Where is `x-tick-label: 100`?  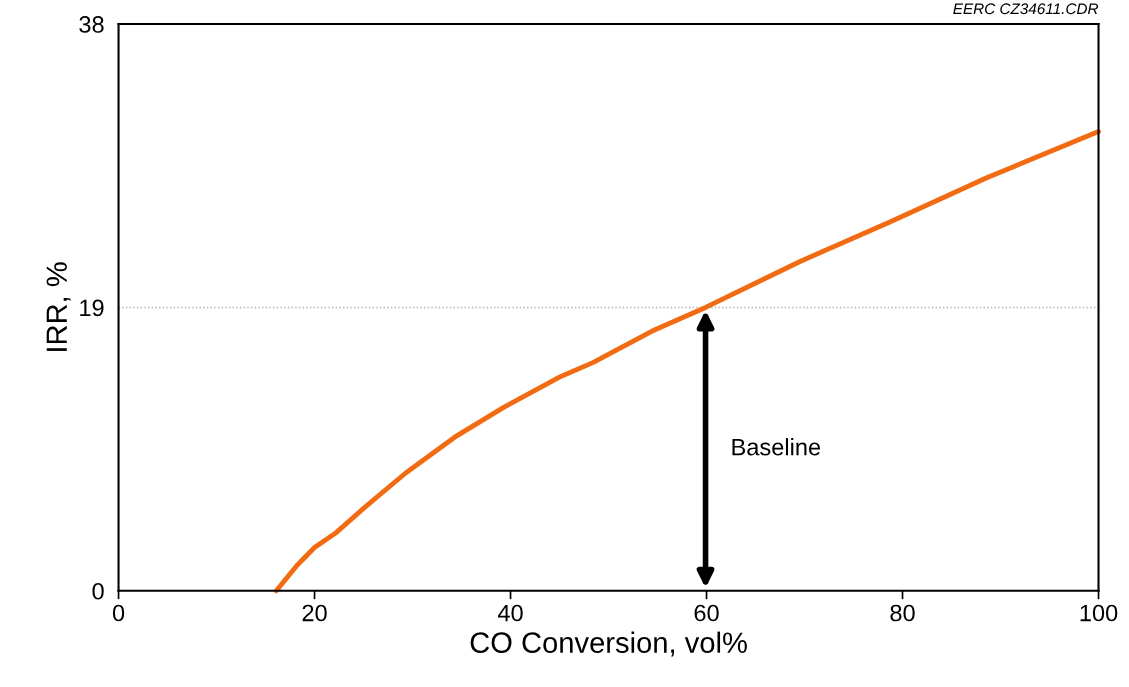 x-tick-label: 100 is located at coordinates (1099, 613).